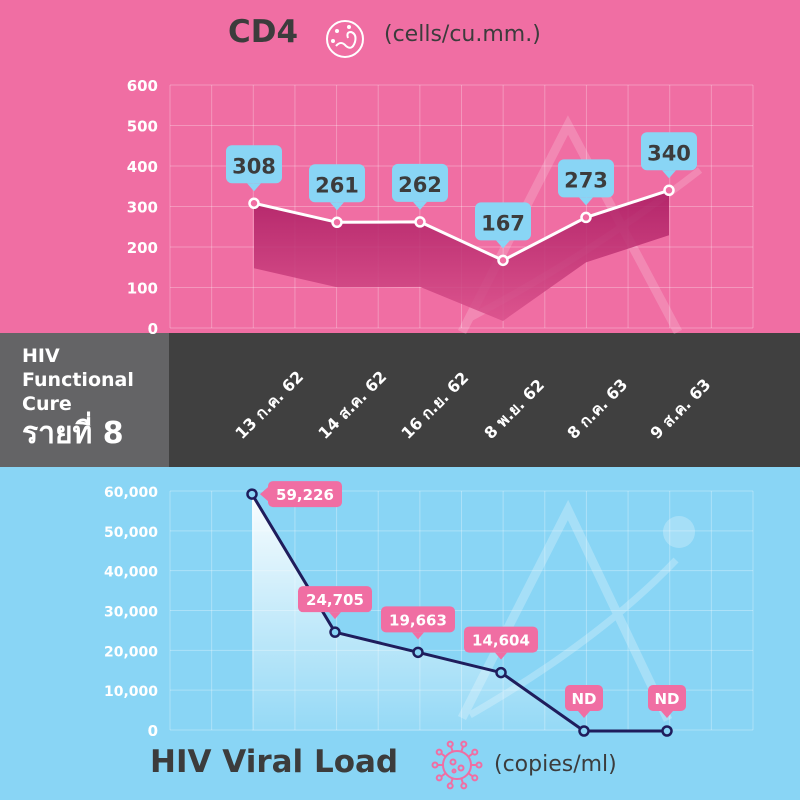  What do you see at coordinates (131, 493) in the screenshot?
I see `y-tick-label: 60,000` at bounding box center [131, 493].